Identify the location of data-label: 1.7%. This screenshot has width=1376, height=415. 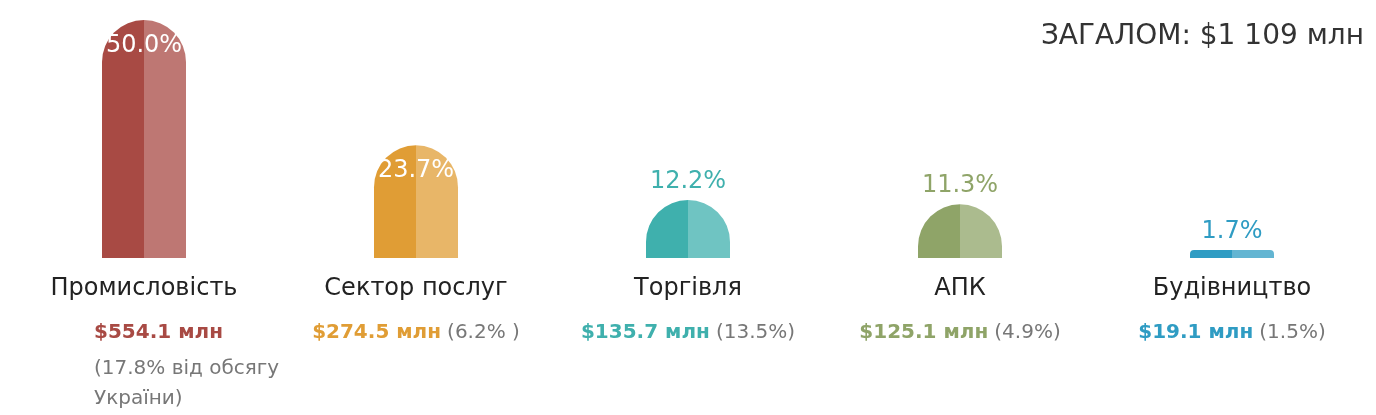
(1232, 229).